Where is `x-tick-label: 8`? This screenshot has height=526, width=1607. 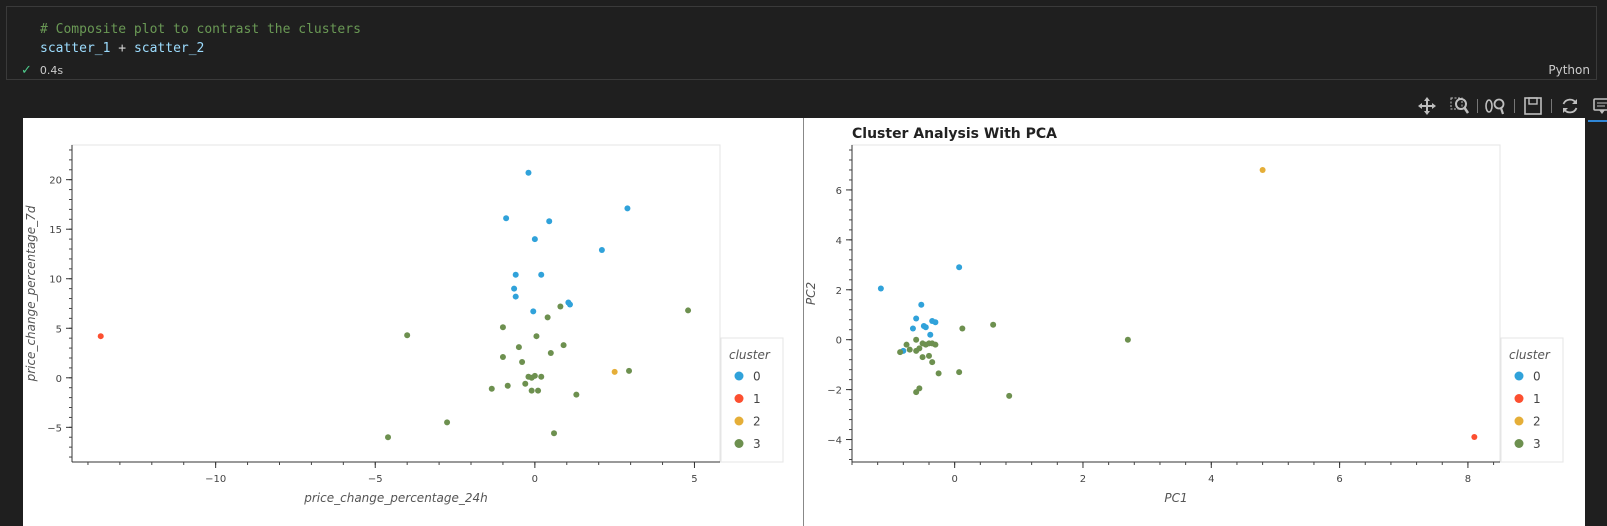
x-tick-label: 8 is located at coordinates (1468, 479).